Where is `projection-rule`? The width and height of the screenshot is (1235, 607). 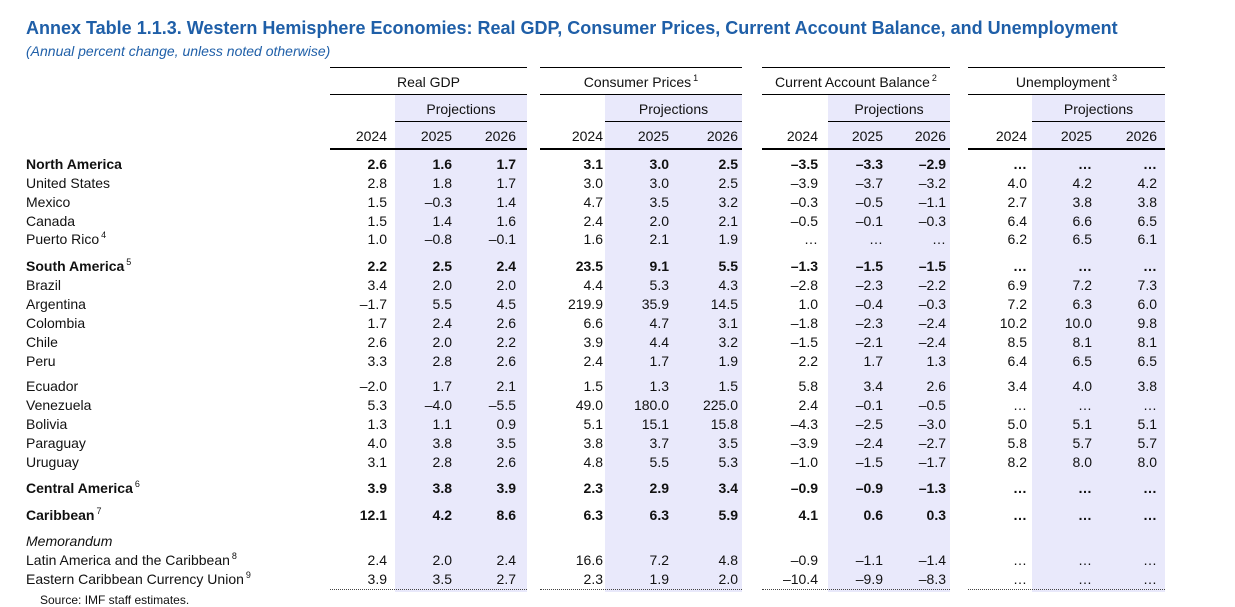
projection-rule is located at coordinates (673, 121).